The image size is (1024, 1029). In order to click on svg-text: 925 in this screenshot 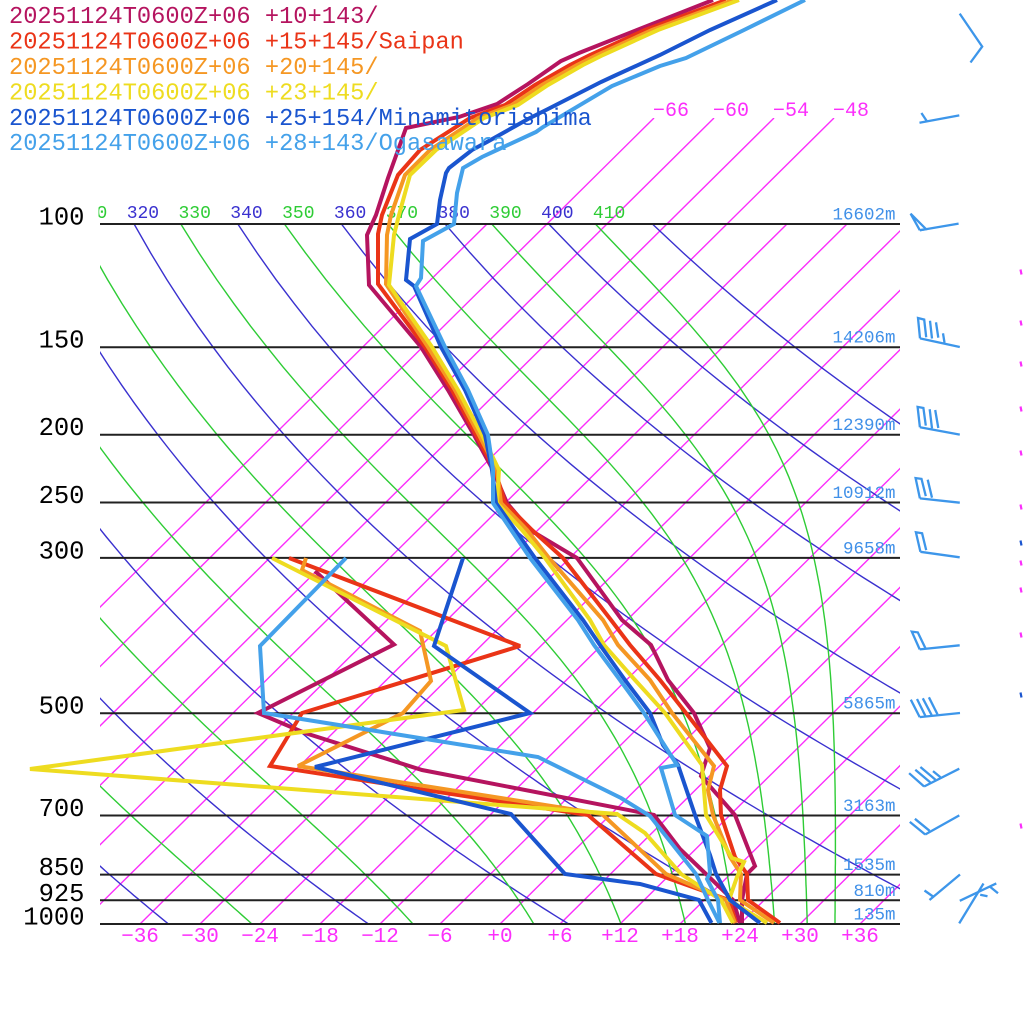, I will do `click(62, 894)`.